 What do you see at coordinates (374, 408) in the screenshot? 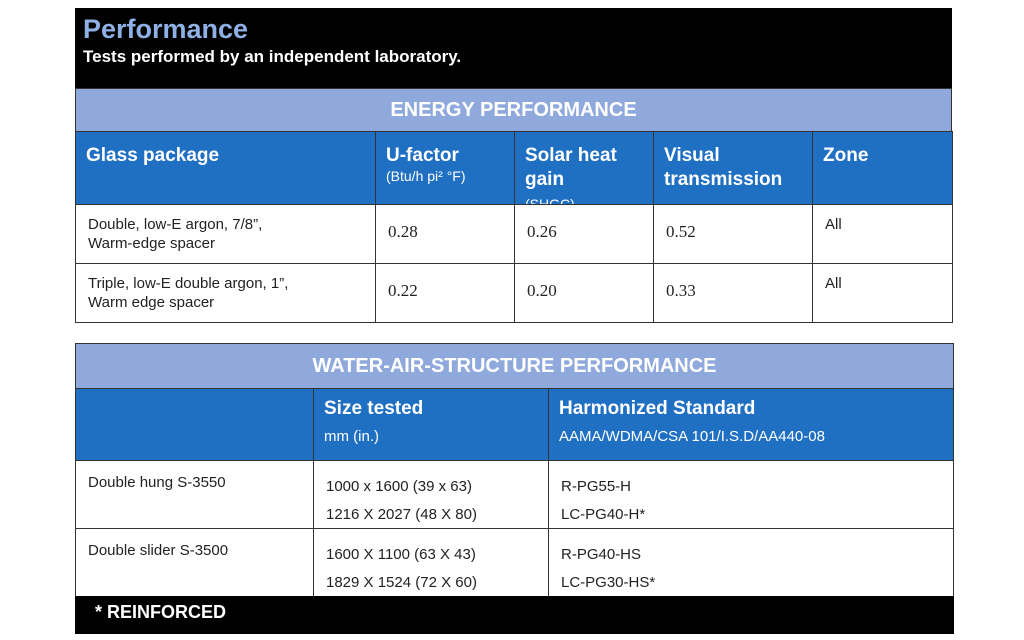
I see `header-label: Size tested` at bounding box center [374, 408].